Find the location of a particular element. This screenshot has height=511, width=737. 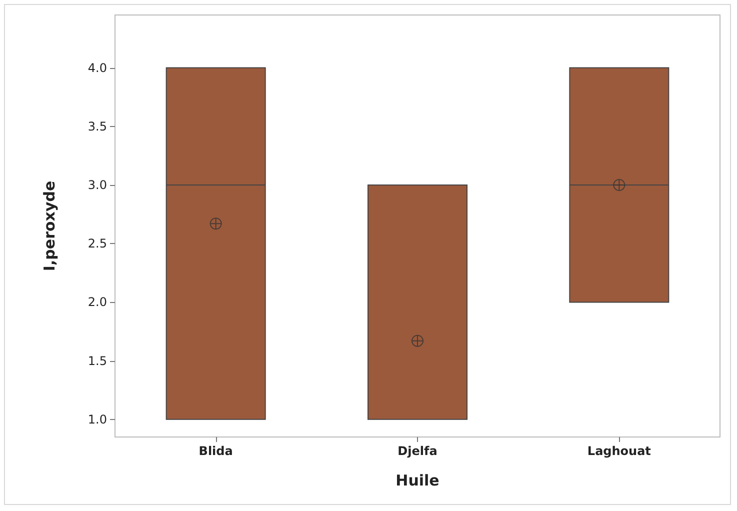

x-axis-title: Huile is located at coordinates (418, 481).